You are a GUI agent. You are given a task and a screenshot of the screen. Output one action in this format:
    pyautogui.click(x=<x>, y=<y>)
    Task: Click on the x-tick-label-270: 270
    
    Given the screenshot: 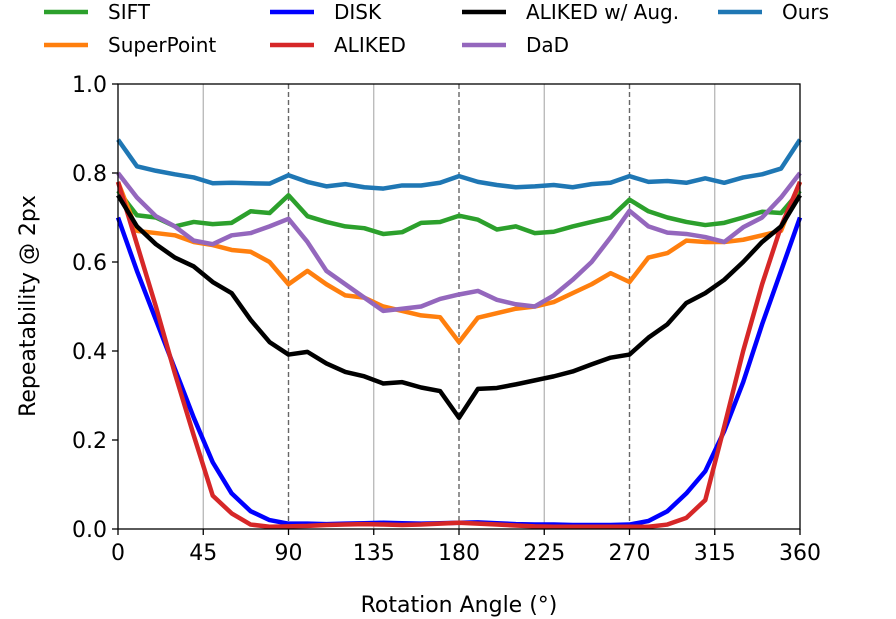 What is the action you would take?
    pyautogui.click(x=630, y=553)
    